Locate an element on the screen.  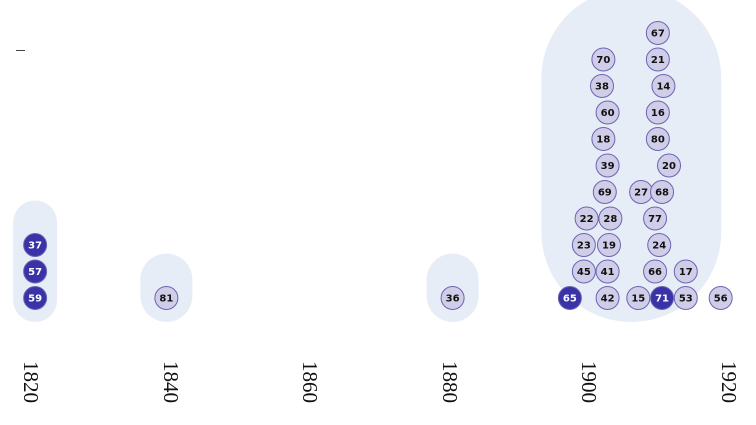
data-point: 45 is located at coordinates (583, 271).